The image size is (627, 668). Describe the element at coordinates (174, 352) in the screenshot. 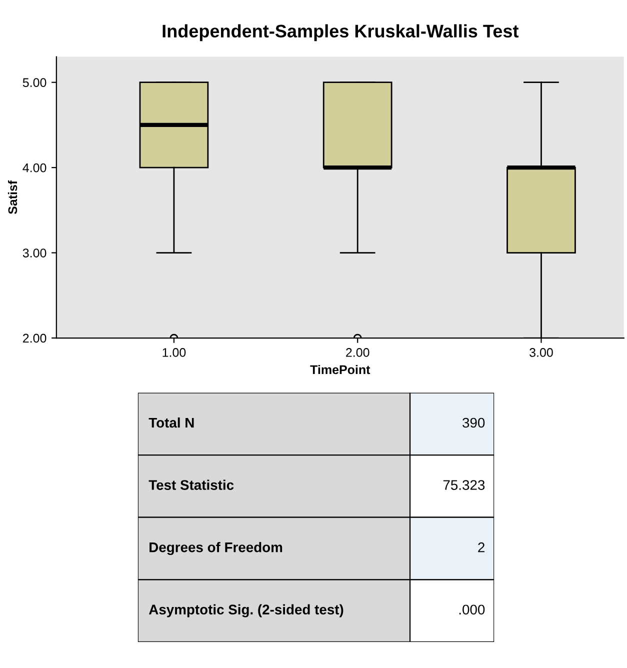

I see `x-tick-label: 1.00` at that location.